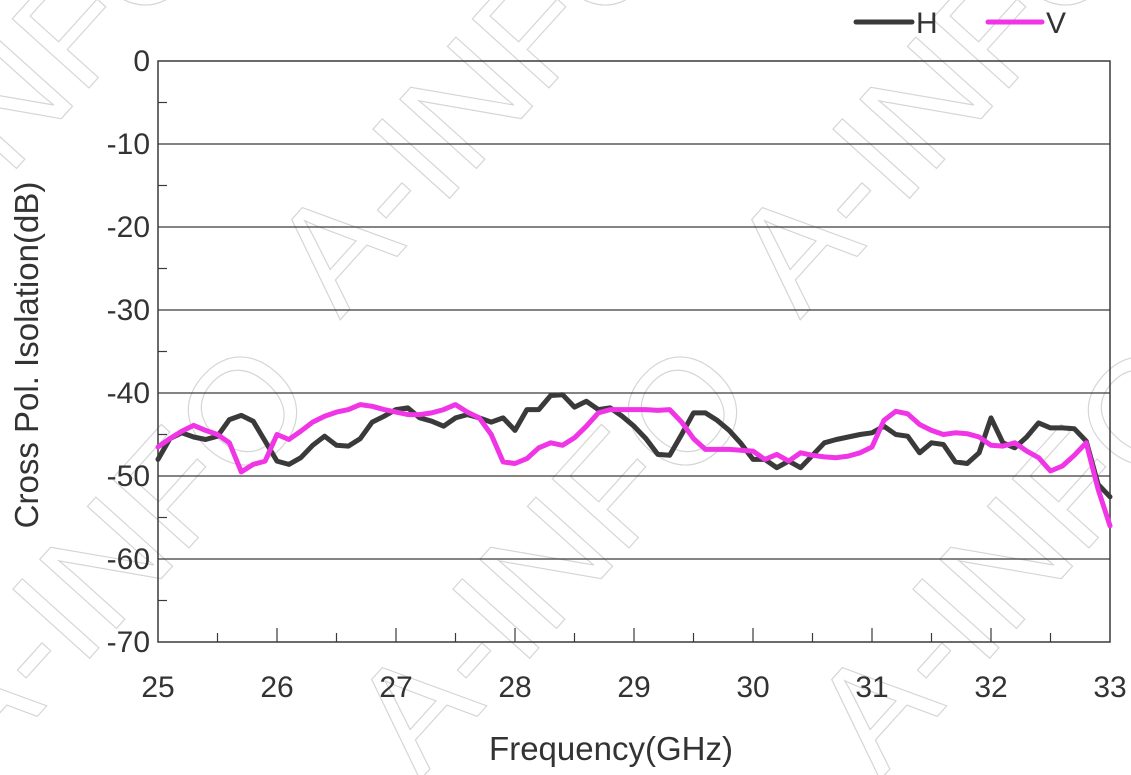 This screenshot has width=1131, height=775. What do you see at coordinates (990, 687) in the screenshot?
I see `x-tick-label: 32` at bounding box center [990, 687].